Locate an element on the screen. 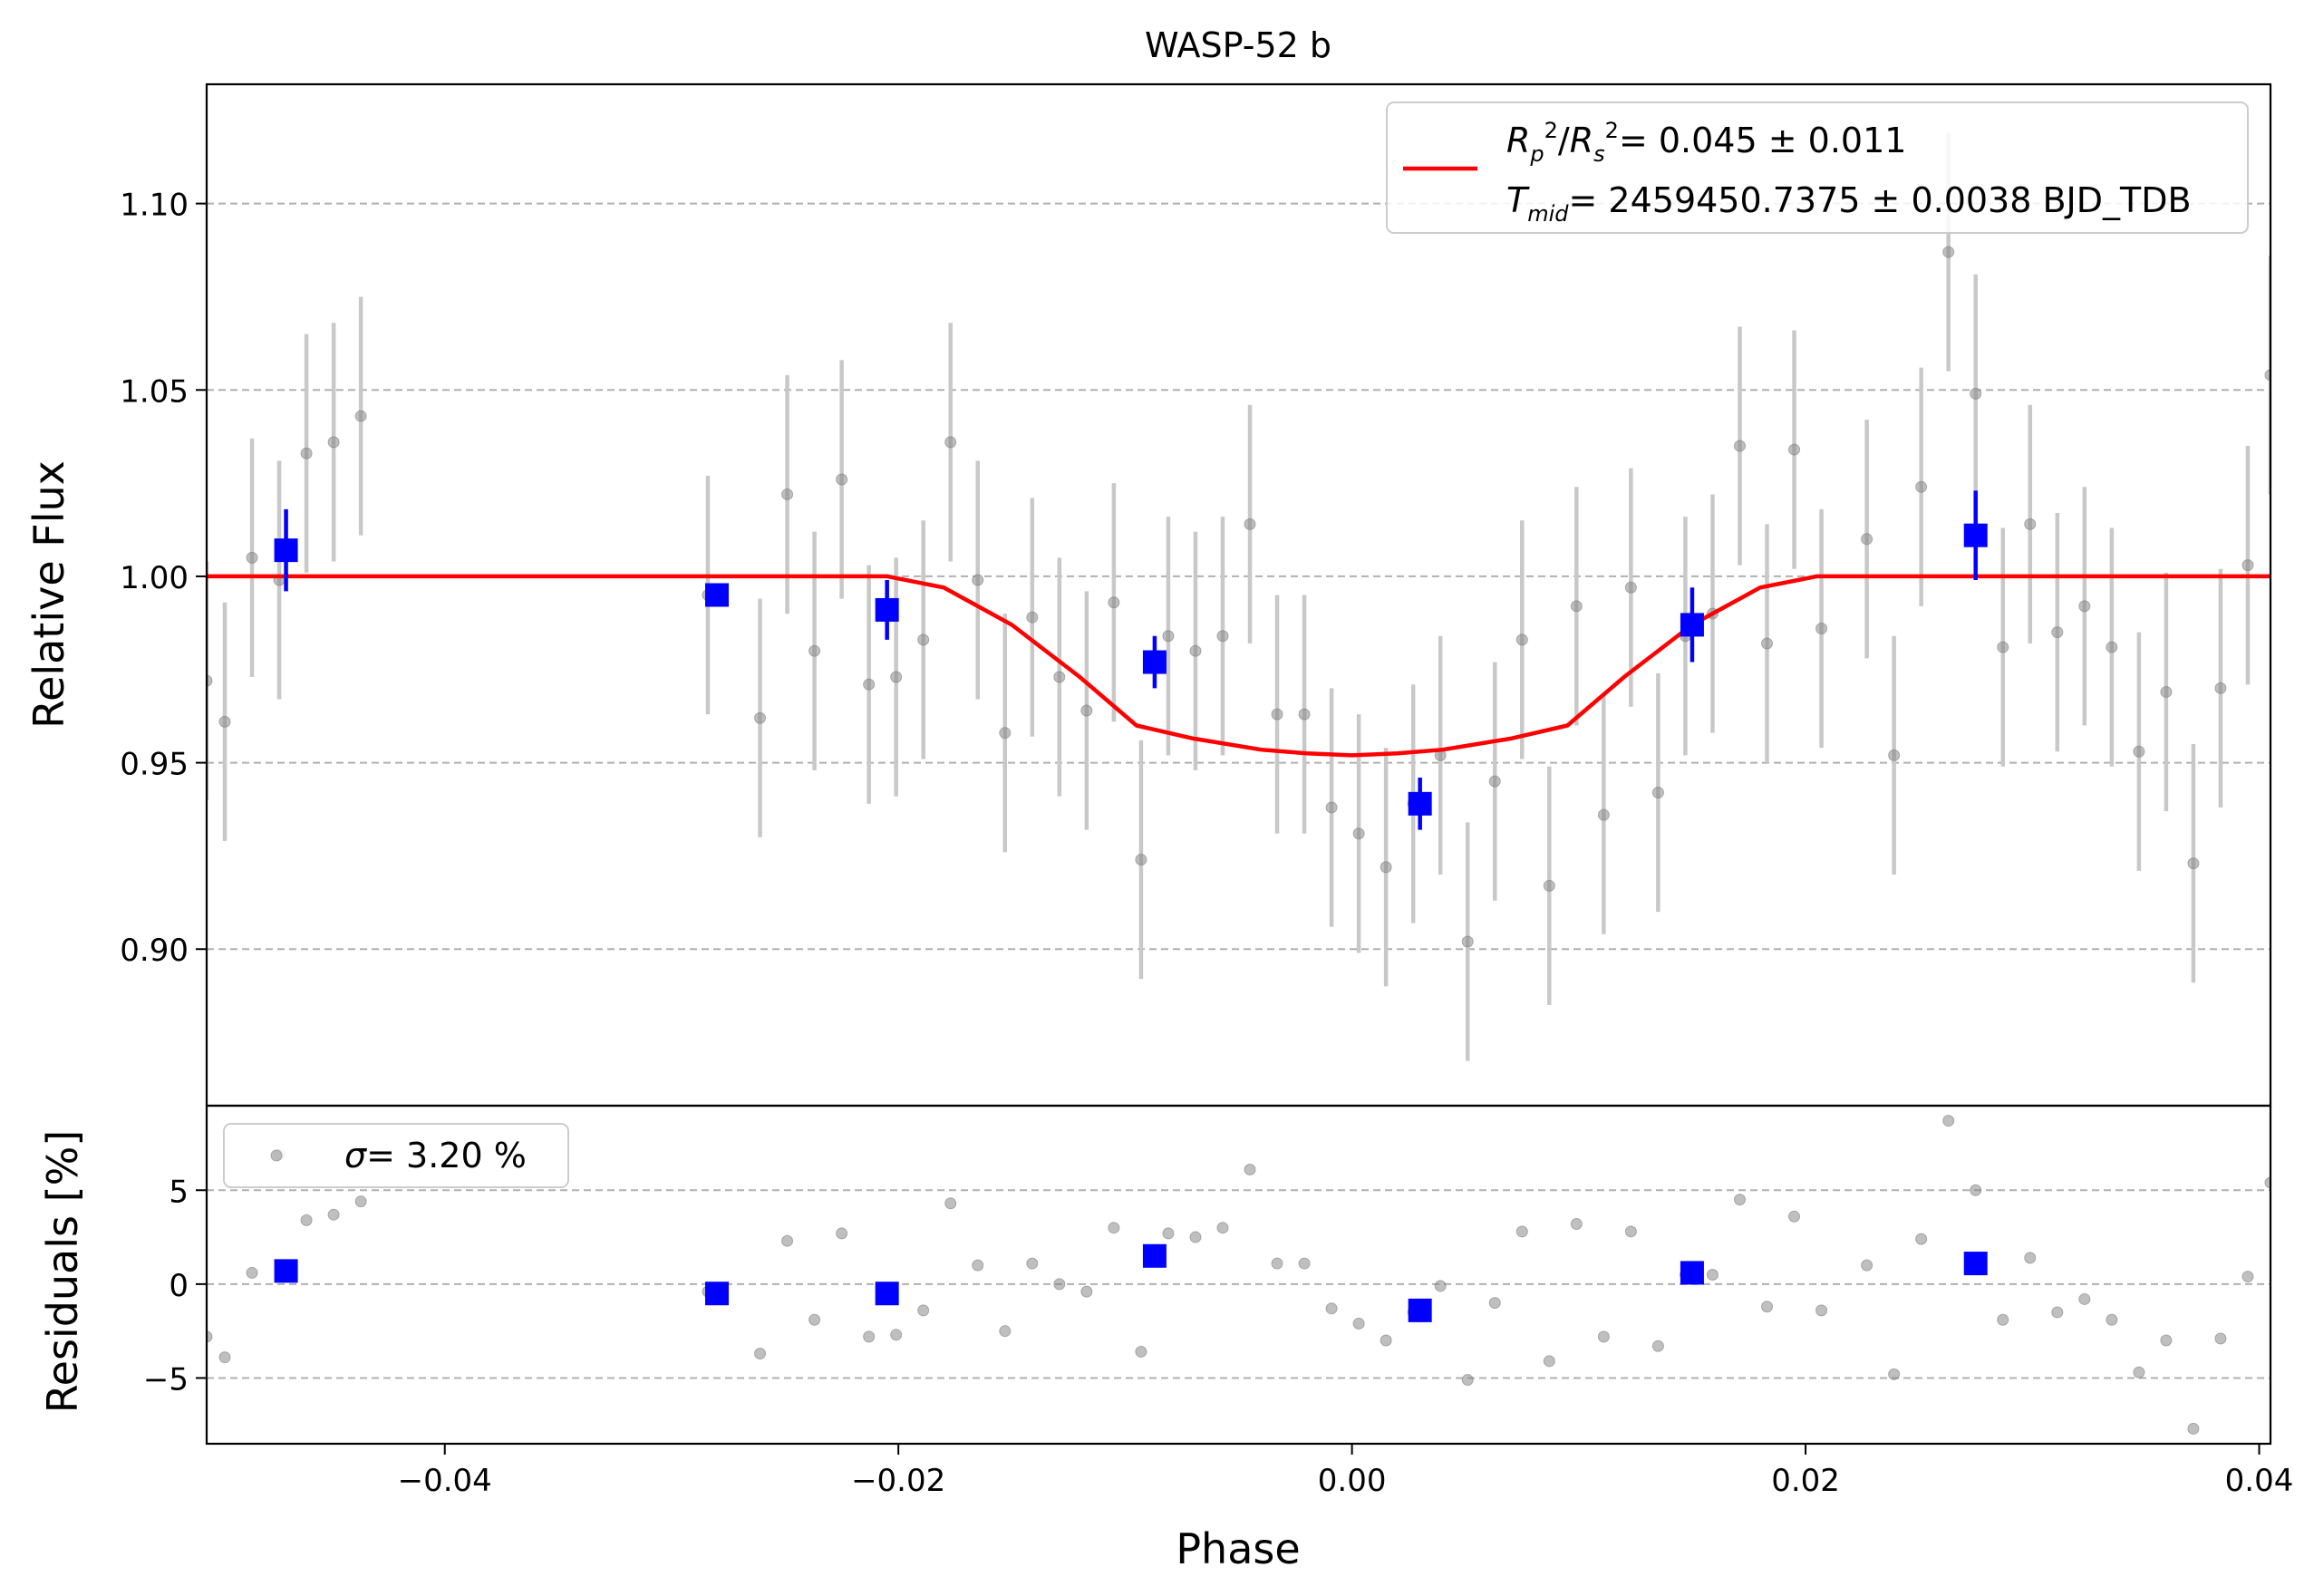 The width and height of the screenshot is (2314, 1596). residual-y-label: Residuals [%] is located at coordinates (62, 1271).